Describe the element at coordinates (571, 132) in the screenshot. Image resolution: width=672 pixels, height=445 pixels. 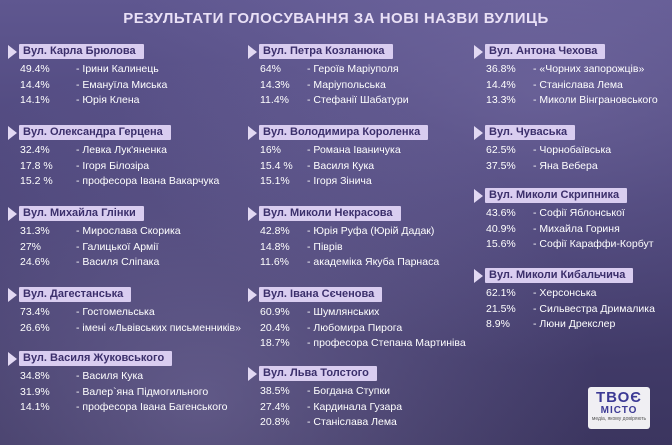
I see `street-header: Вул. Чуваська` at that location.